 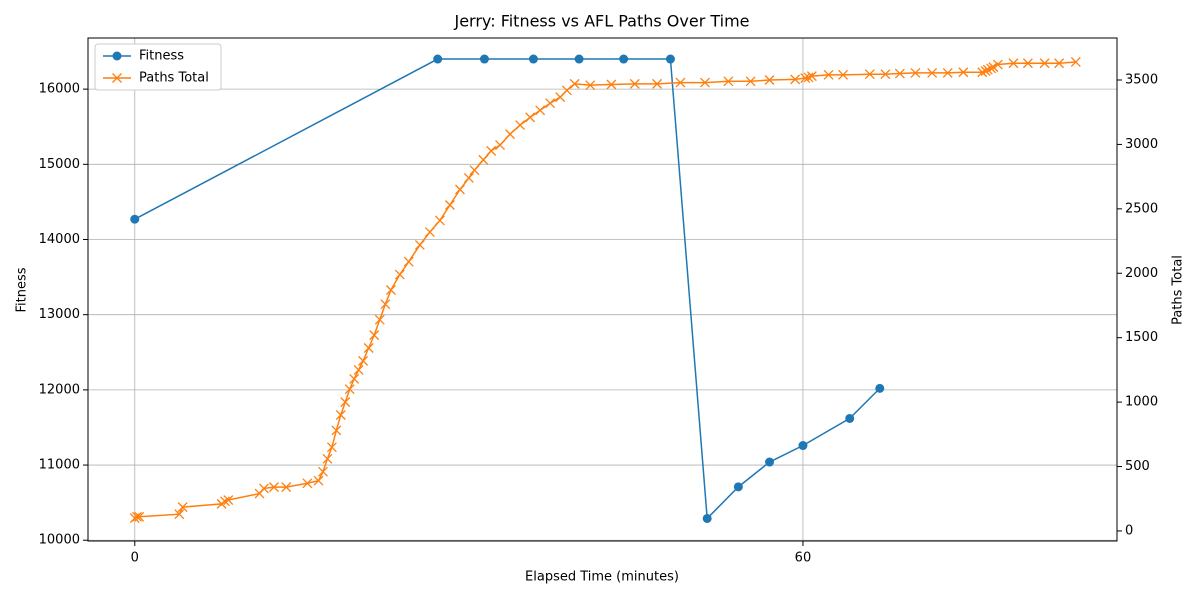 What do you see at coordinates (1129, 530) in the screenshot?
I see `y2-tick-label: 0` at bounding box center [1129, 530].